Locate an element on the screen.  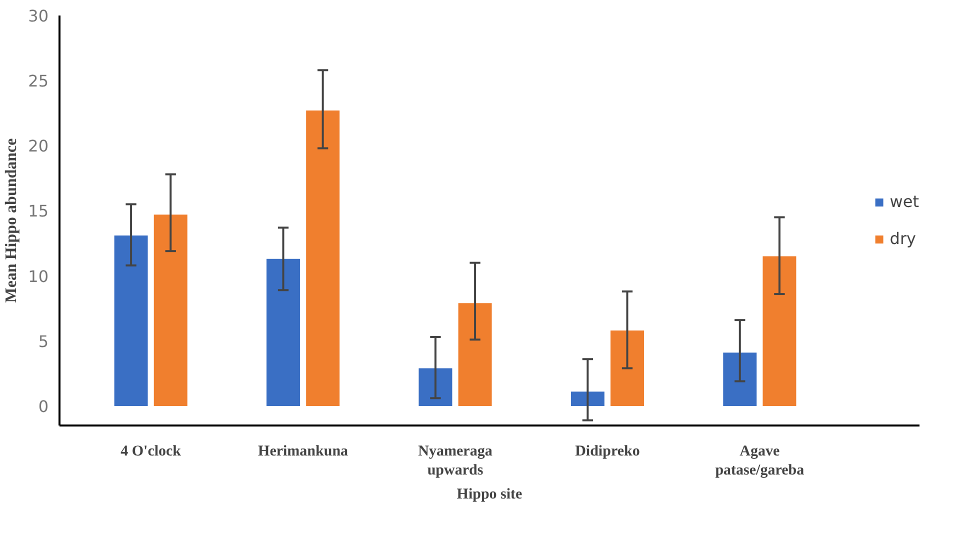
y-tick-label: 25 is located at coordinates (38, 81).